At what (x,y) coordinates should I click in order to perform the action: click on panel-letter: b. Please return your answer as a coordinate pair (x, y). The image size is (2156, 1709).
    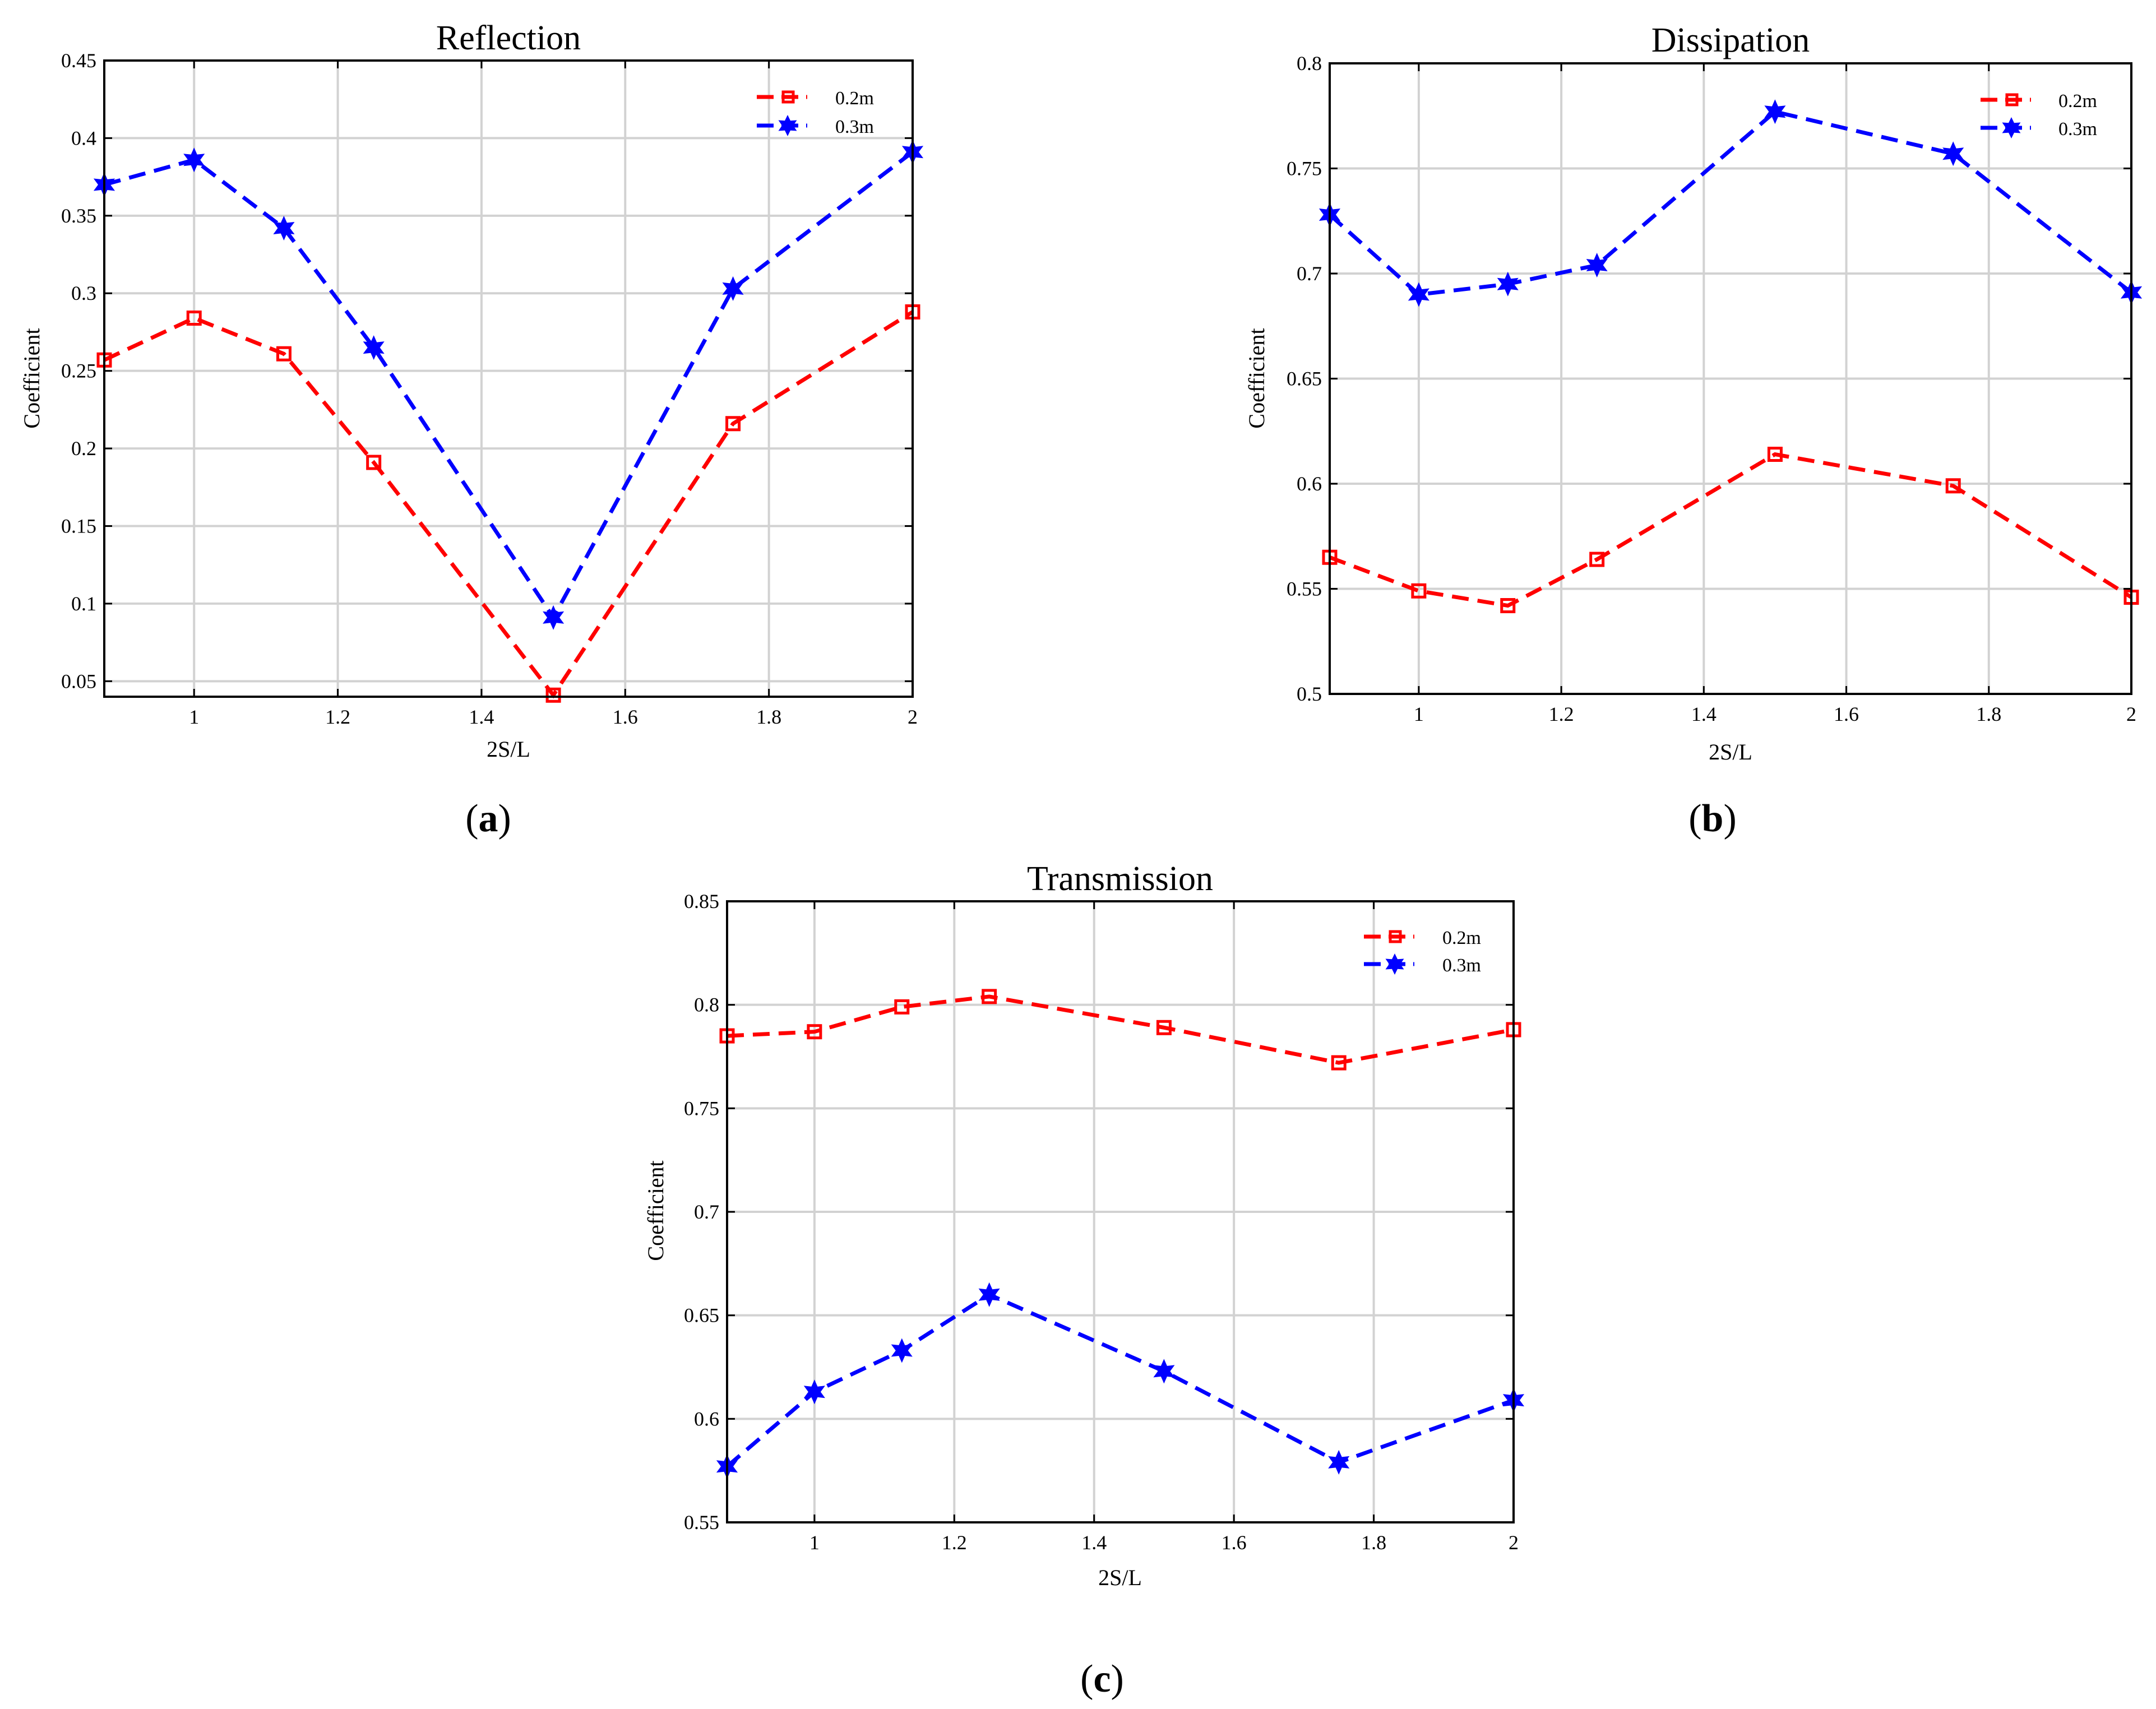
    Looking at the image, I should click on (1713, 818).